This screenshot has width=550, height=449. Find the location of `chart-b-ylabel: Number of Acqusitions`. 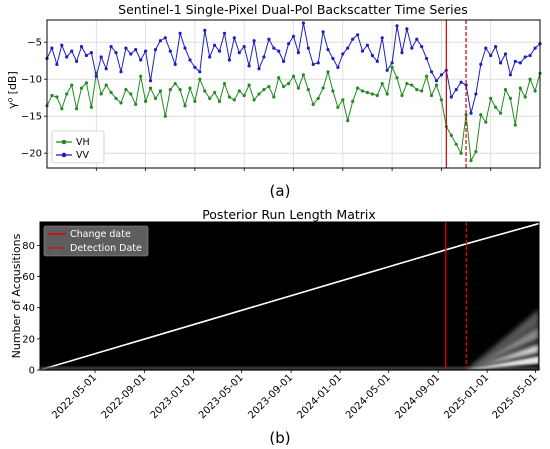

chart-b-ylabel: Number of Acqusitions is located at coordinates (16, 295).